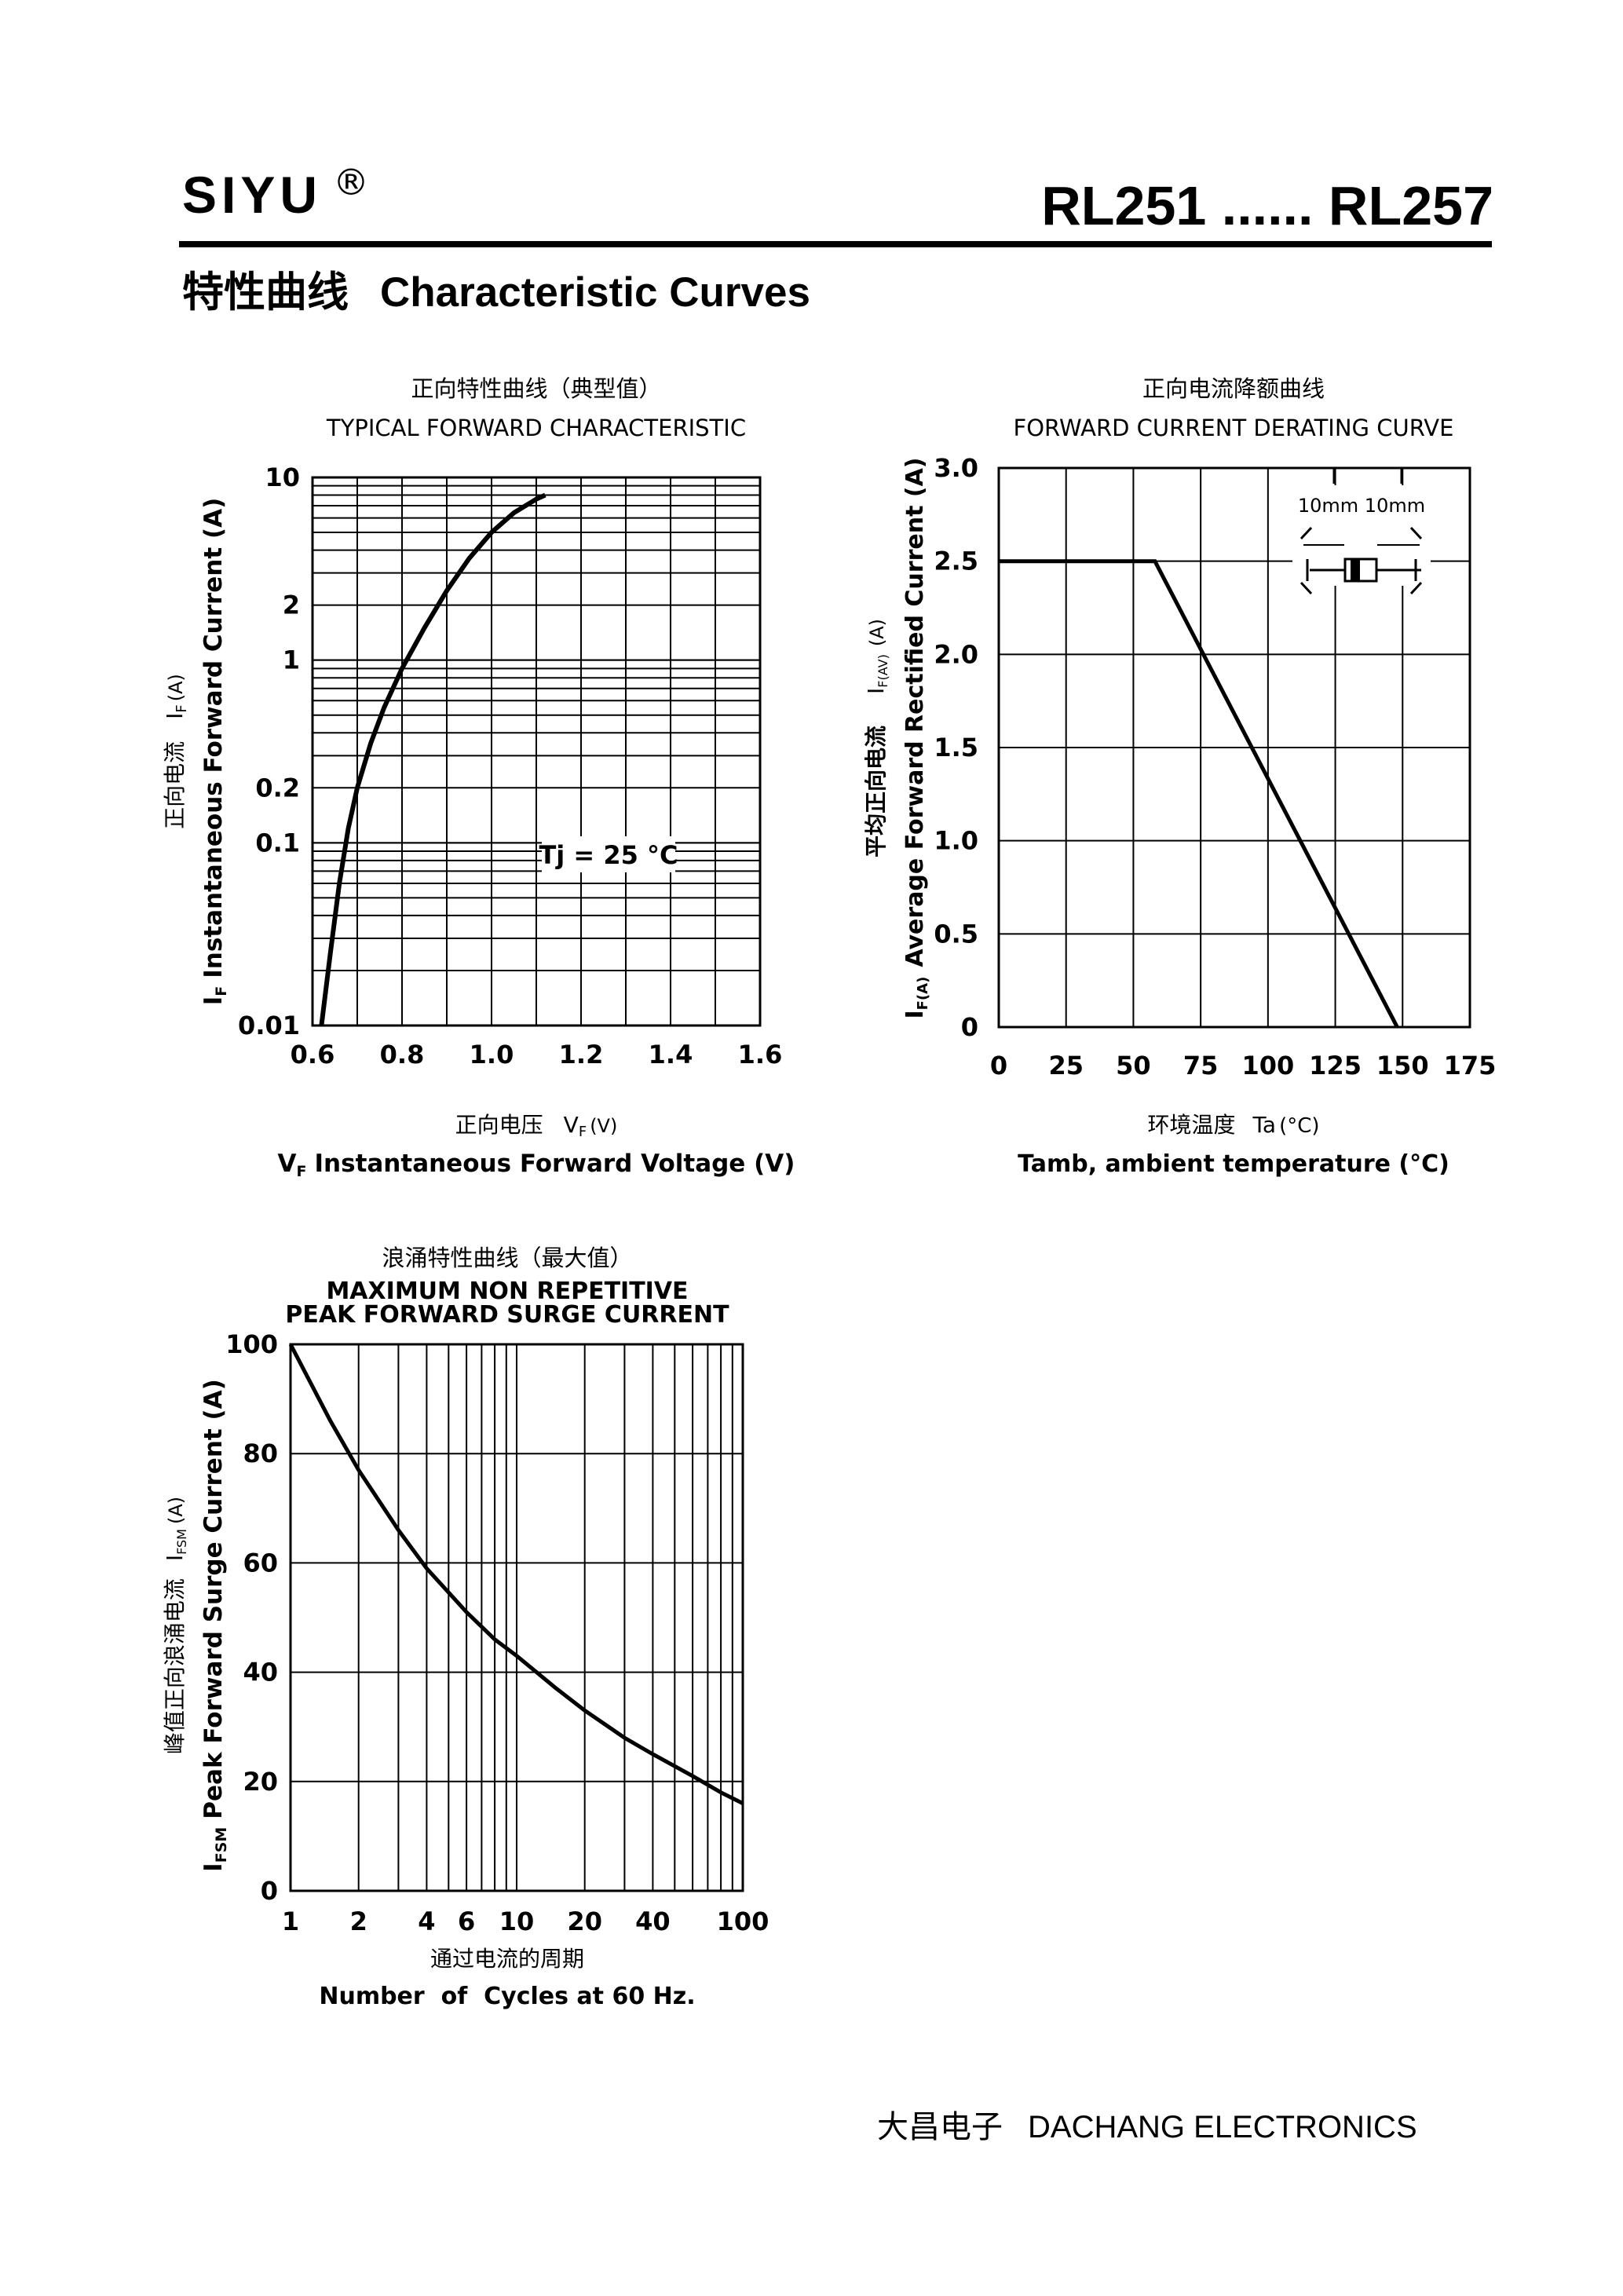  Describe the element at coordinates (923, 994) in the screenshot. I see `chart2-ylabel-prefix-sub: F(A)` at that location.